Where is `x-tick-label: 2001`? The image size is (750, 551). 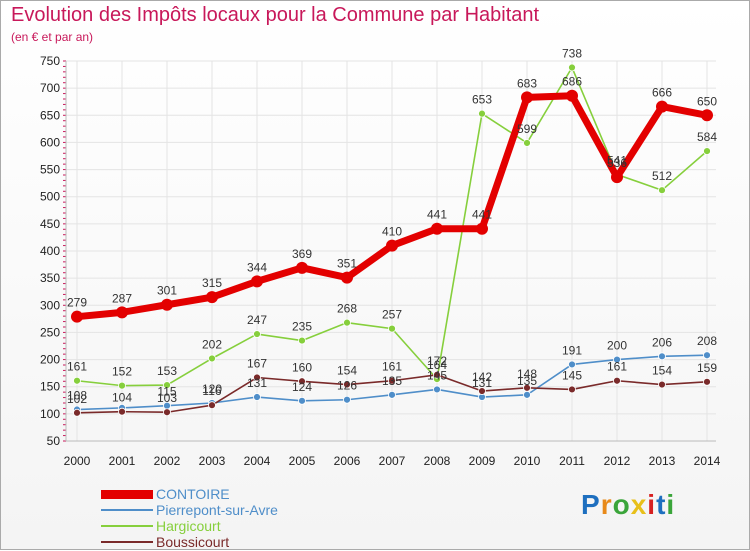
x-tick-label: 2001 is located at coordinates (122, 461).